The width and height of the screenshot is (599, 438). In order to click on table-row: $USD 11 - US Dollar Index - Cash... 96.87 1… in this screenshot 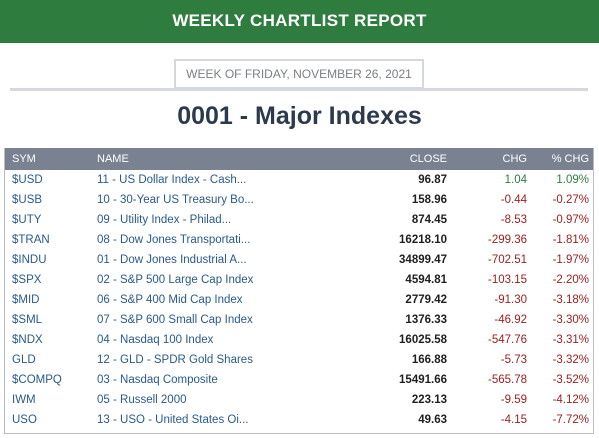, I will do `click(299, 180)`.